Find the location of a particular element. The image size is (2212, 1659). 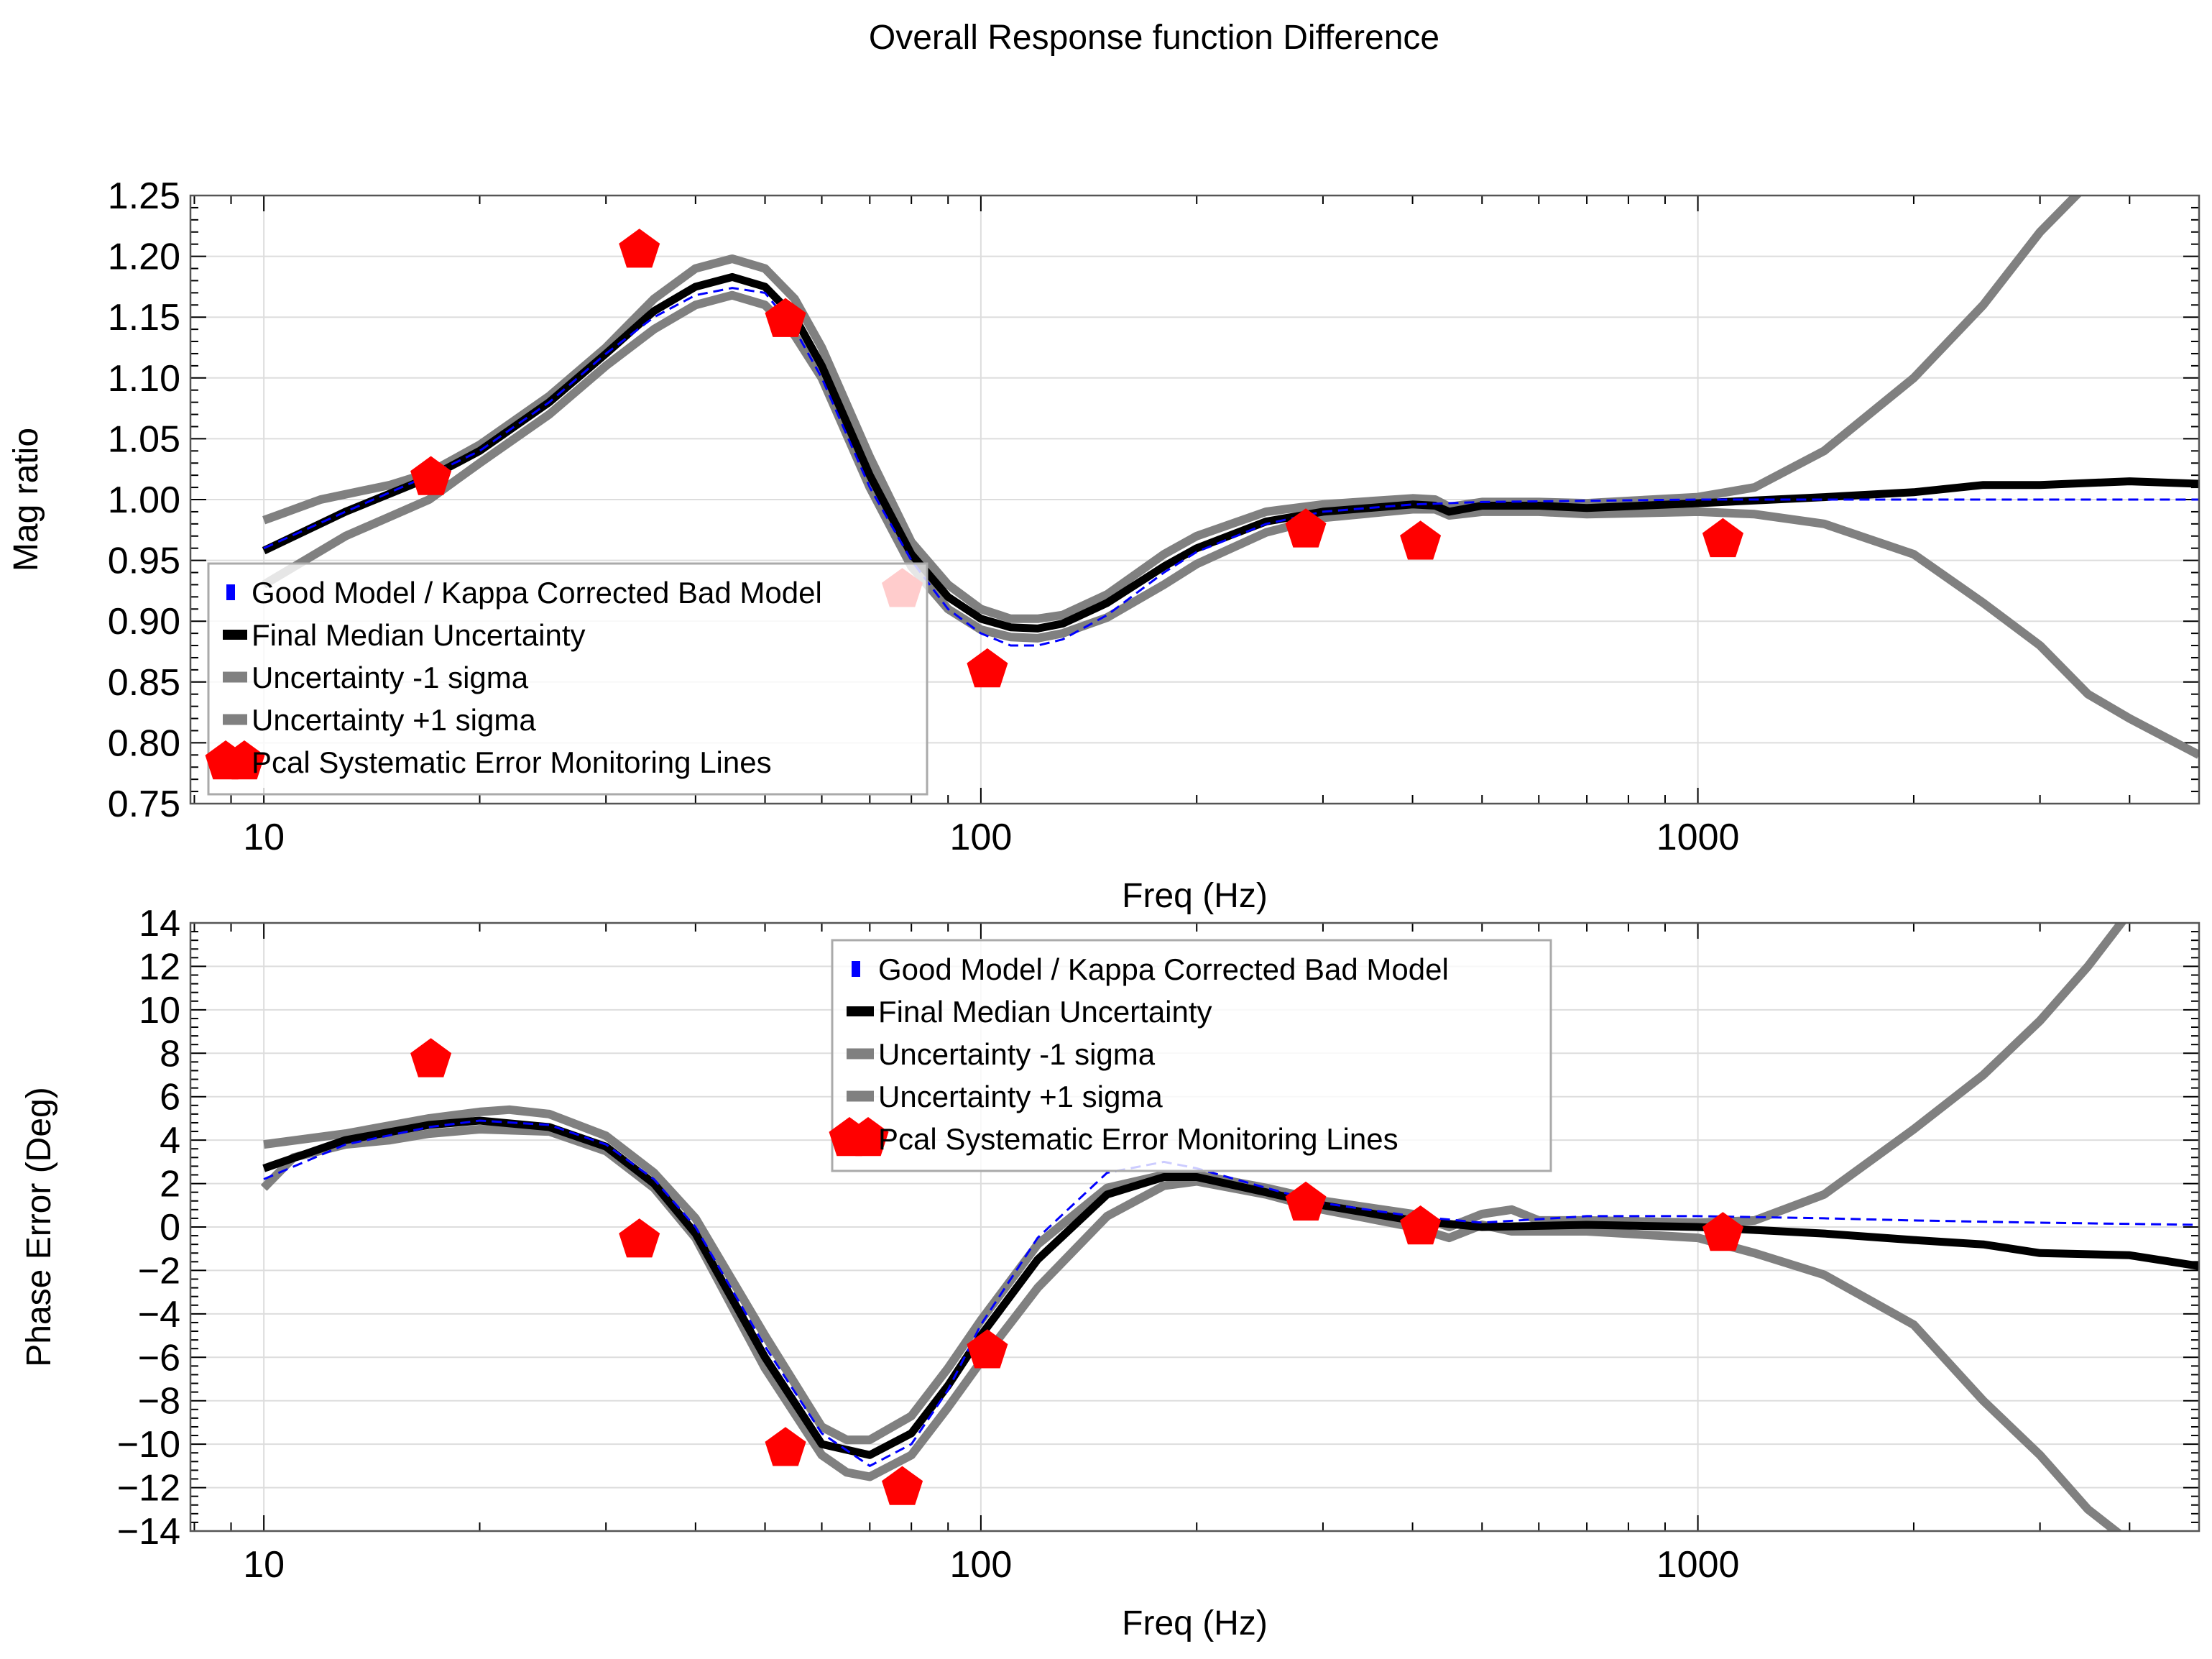

phase-ytick-label: −8 is located at coordinates (159, 1402).